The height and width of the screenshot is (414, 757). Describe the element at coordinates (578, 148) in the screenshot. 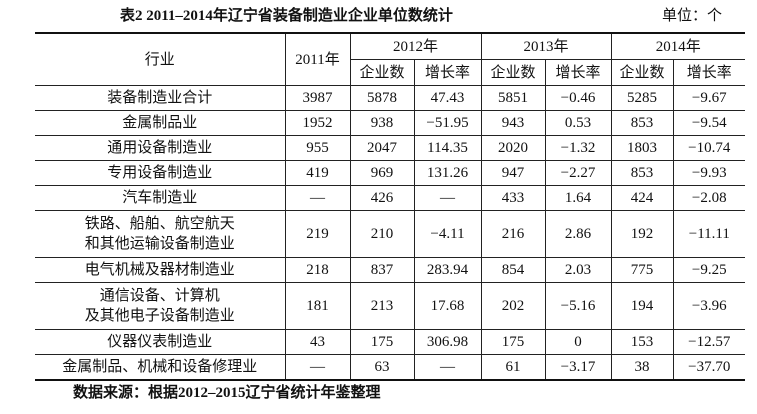

I see `value-cell: −1.32` at that location.